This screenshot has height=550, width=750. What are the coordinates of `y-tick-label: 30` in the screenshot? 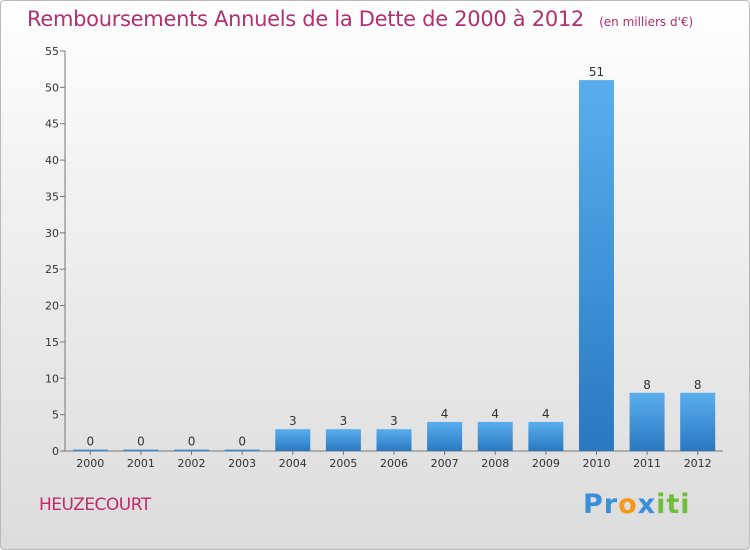 It's located at (52, 233).